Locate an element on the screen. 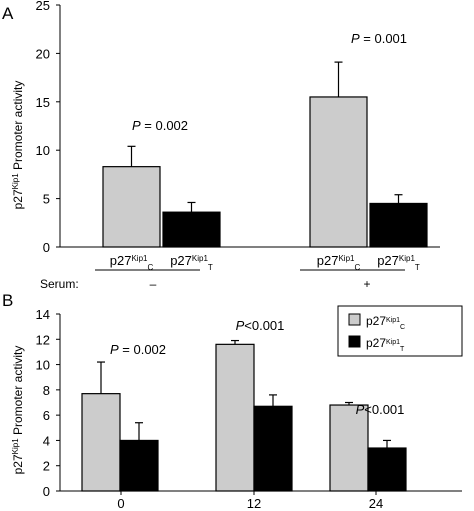 The image size is (474, 511). panel-b-pvalue-2: P<0.001 is located at coordinates (260, 325).